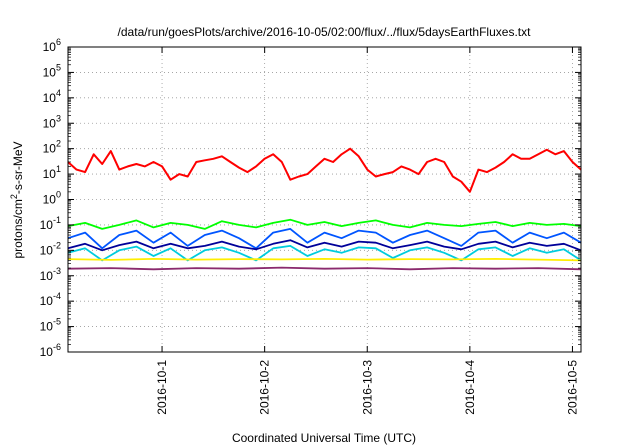 This screenshot has width=640, height=448. I want to click on x-tick-label: 2016-10-3, so click(367, 387).